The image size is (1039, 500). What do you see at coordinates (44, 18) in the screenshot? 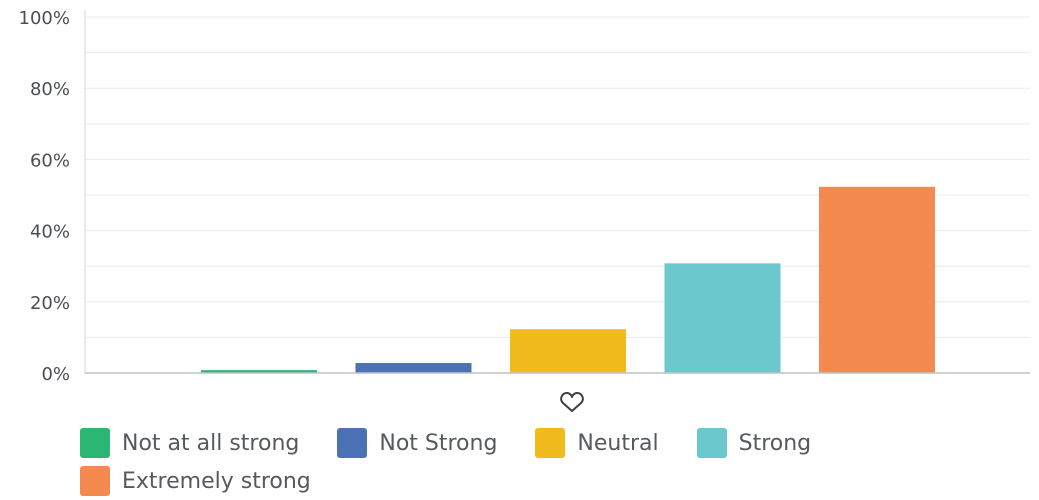
I see `y-tick-label: 100%` at bounding box center [44, 18].